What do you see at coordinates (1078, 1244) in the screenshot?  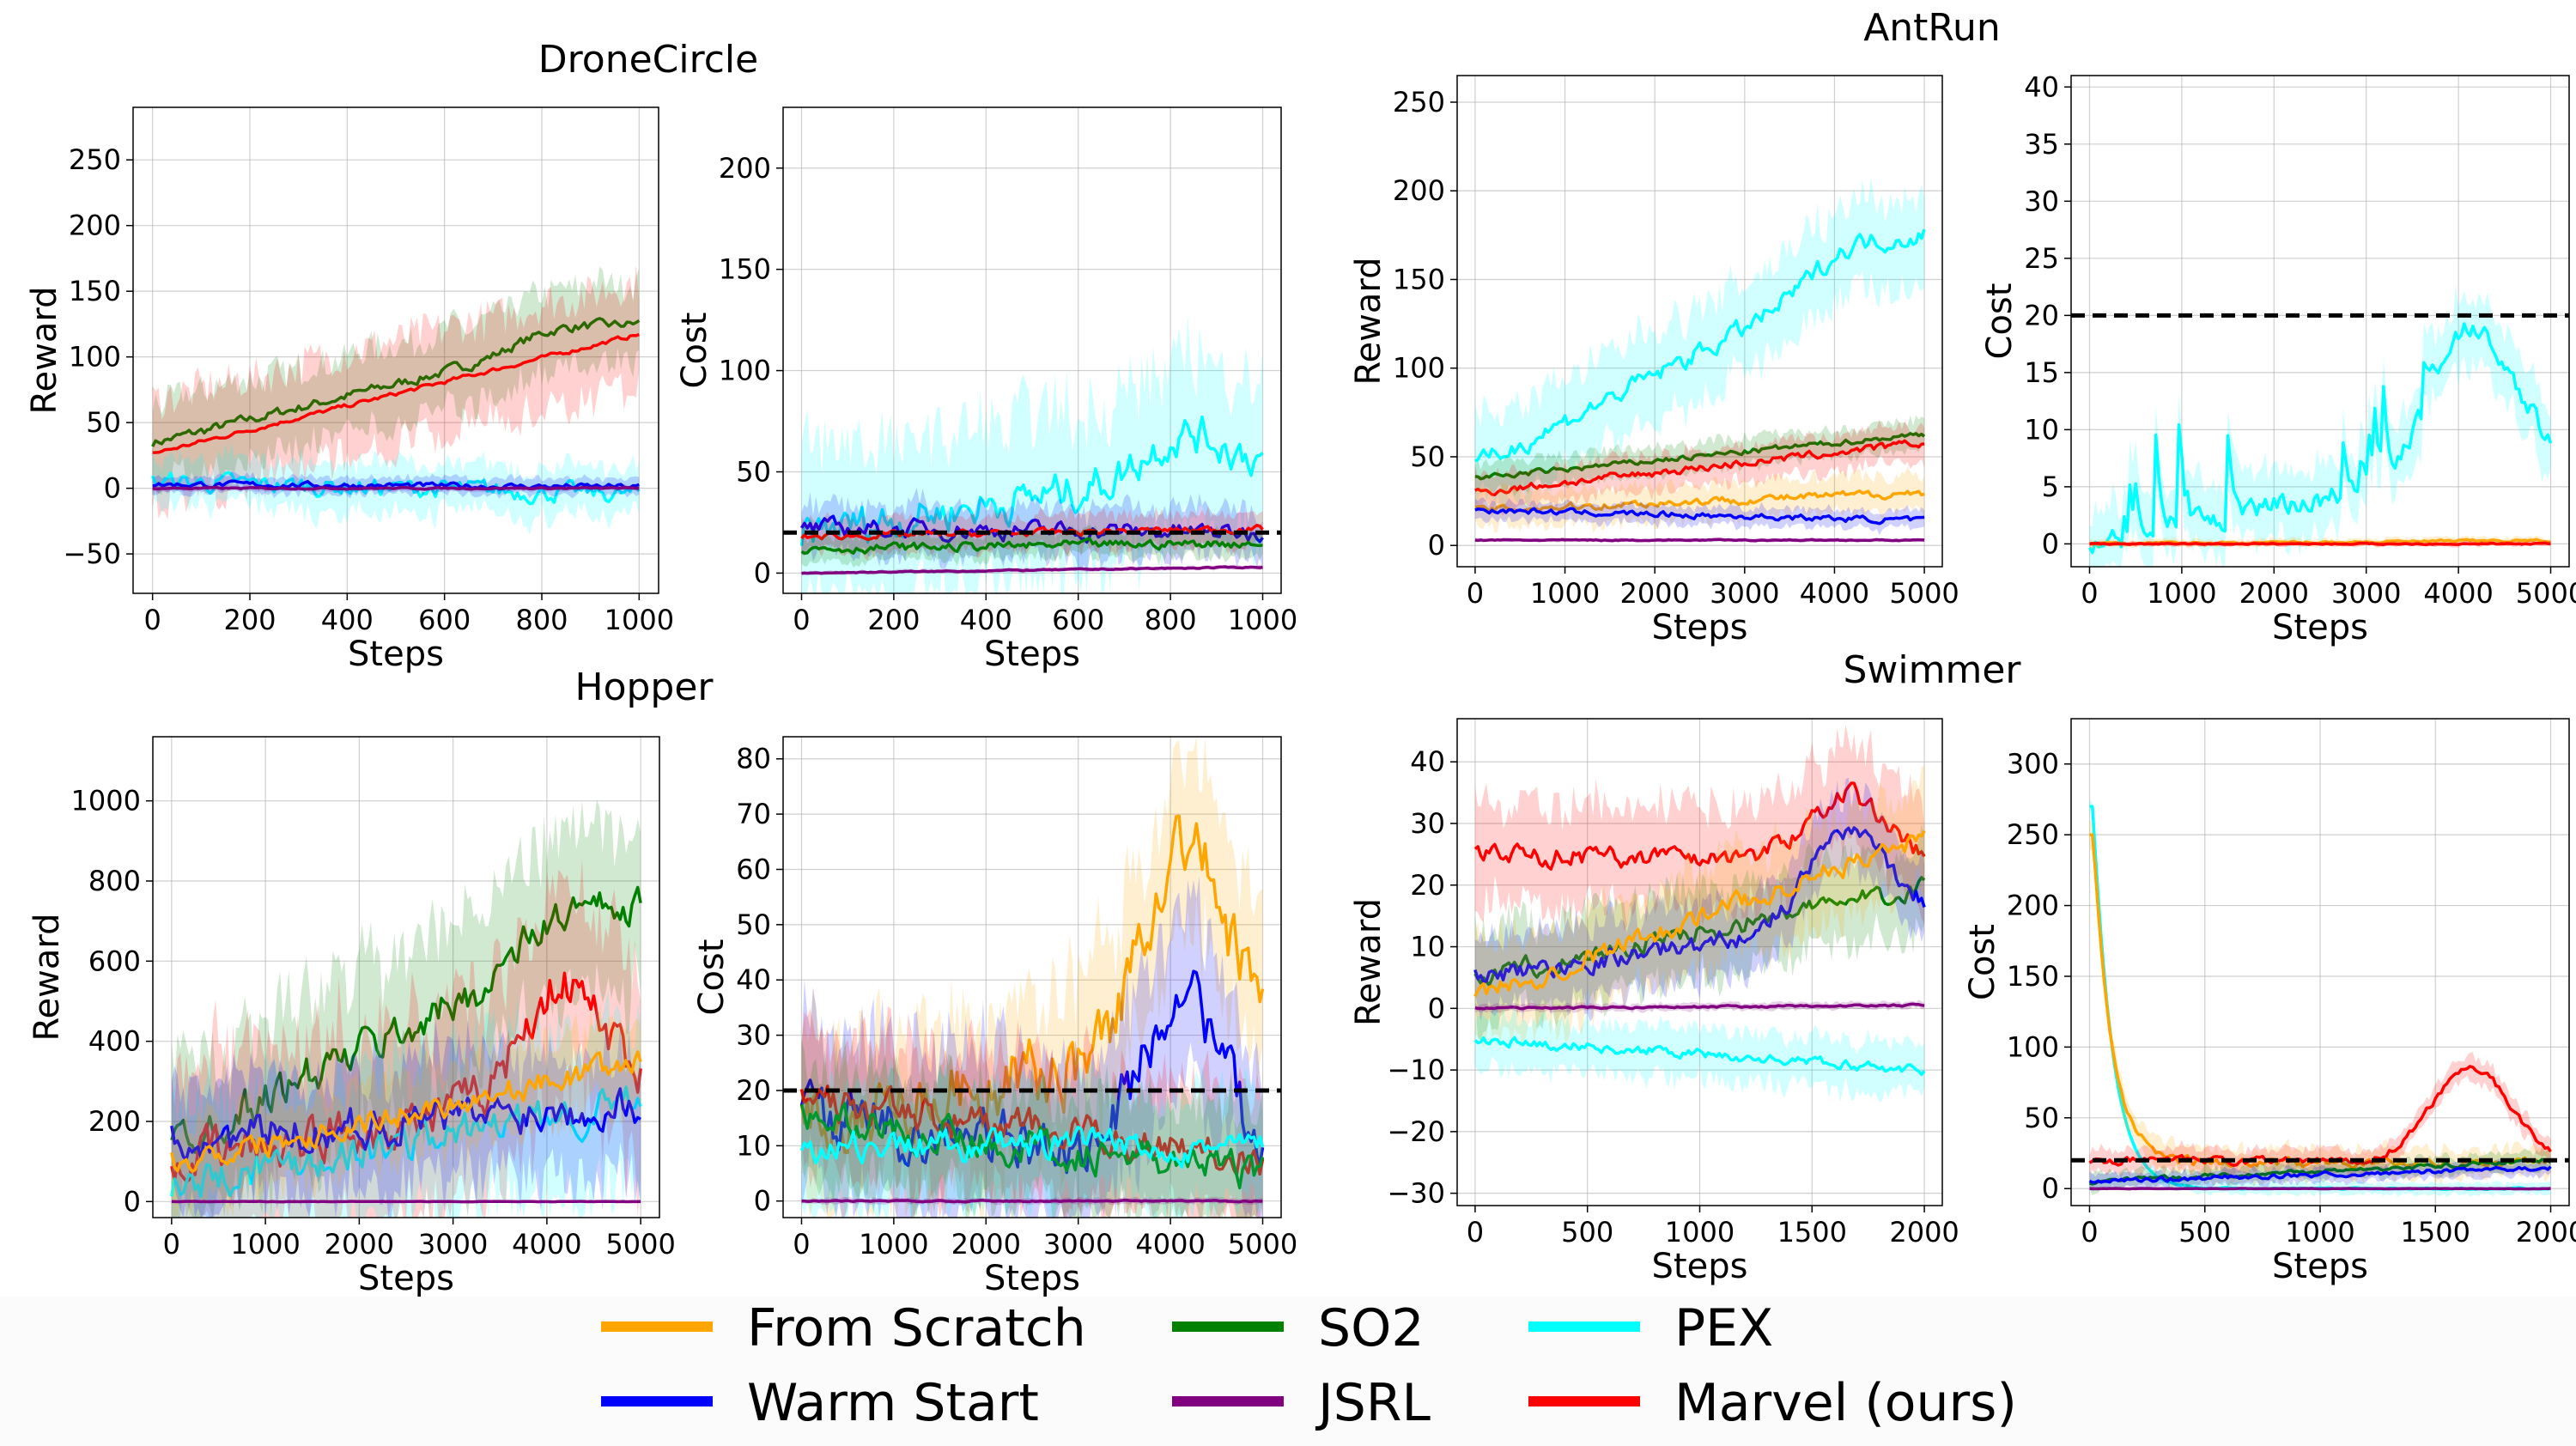 I see `x-tick-label: 3000` at bounding box center [1078, 1244].